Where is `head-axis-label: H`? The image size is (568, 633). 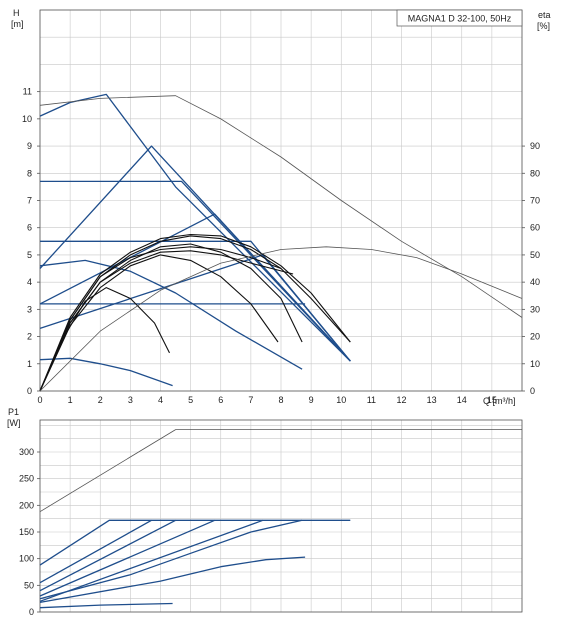
head-axis-label: H is located at coordinates (16, 13).